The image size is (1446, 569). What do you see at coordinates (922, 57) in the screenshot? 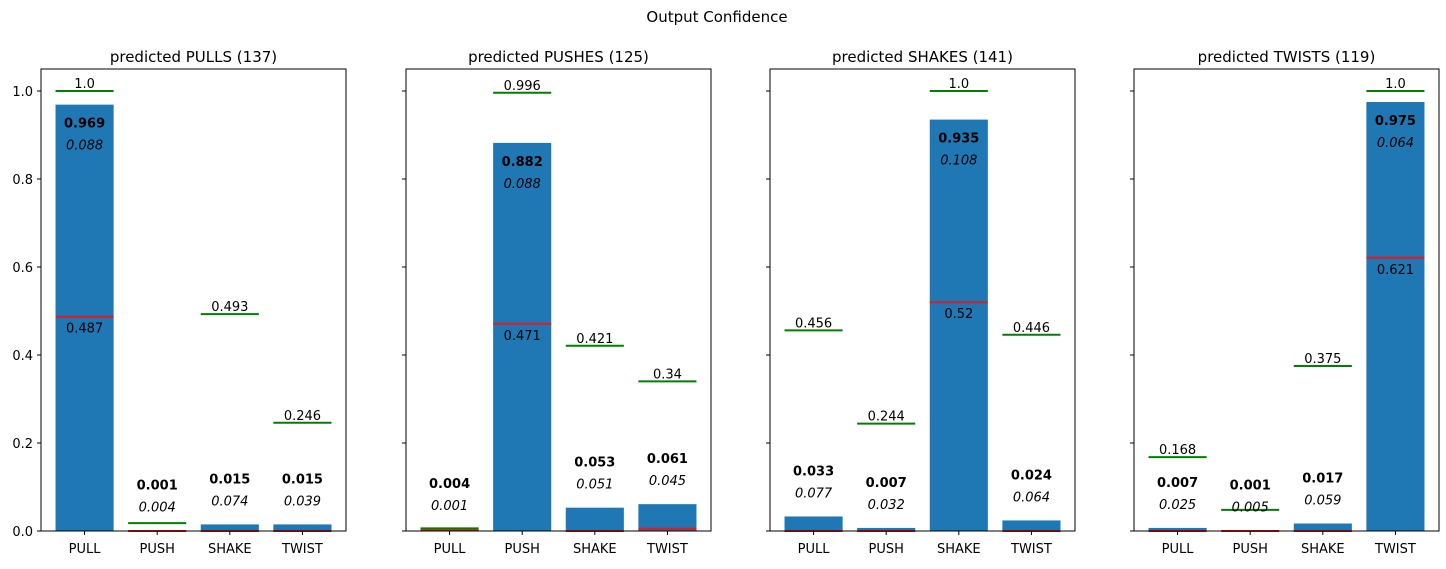
I see `panel-title: predicted SHAKES (141)` at bounding box center [922, 57].